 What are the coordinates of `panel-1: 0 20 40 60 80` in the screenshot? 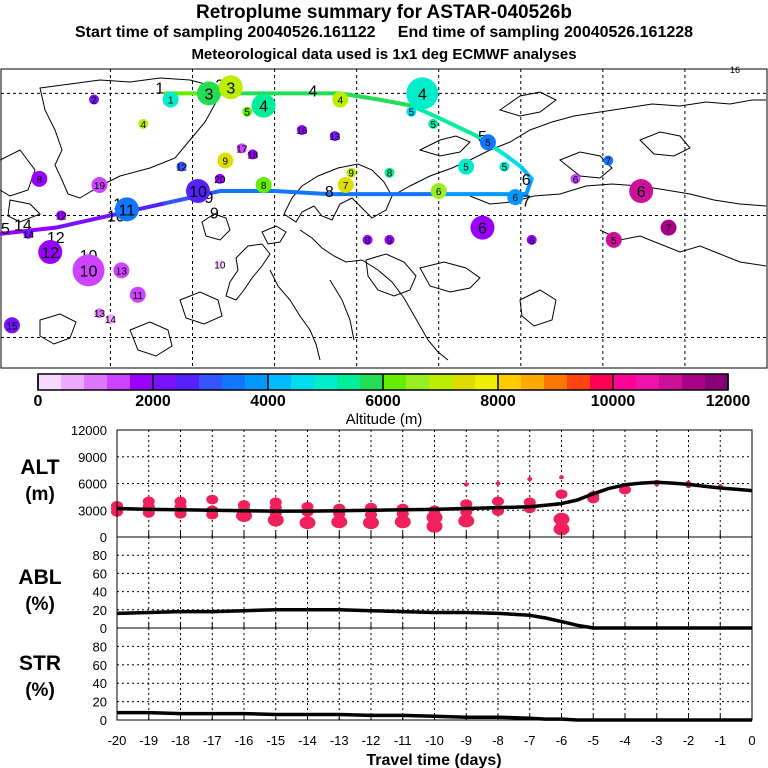 It's located at (423, 586).